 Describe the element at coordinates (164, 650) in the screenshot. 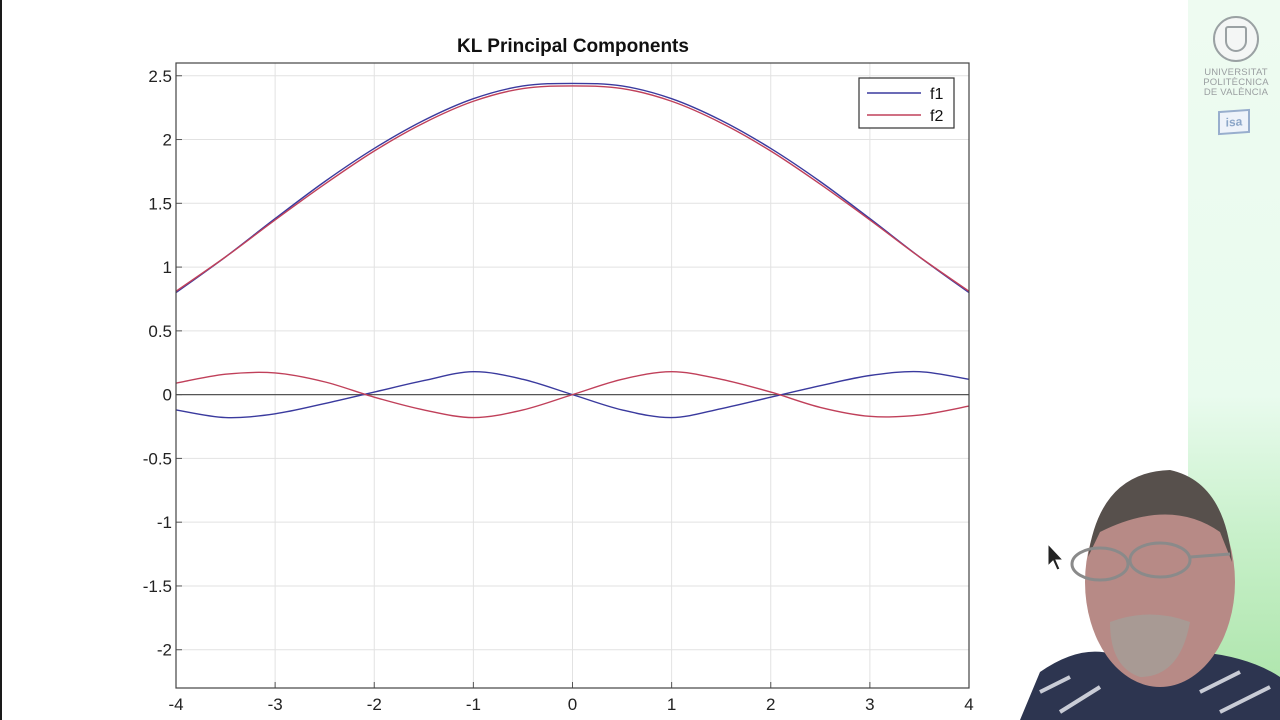

I see `y-tick-label: -2` at that location.